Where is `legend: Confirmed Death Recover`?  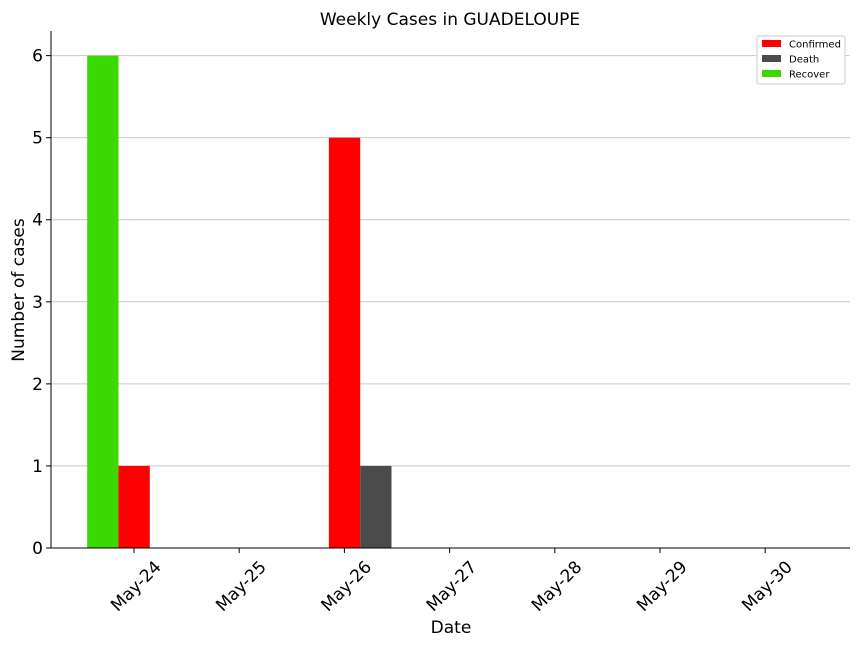 legend: Confirmed Death Recover is located at coordinates (801, 60).